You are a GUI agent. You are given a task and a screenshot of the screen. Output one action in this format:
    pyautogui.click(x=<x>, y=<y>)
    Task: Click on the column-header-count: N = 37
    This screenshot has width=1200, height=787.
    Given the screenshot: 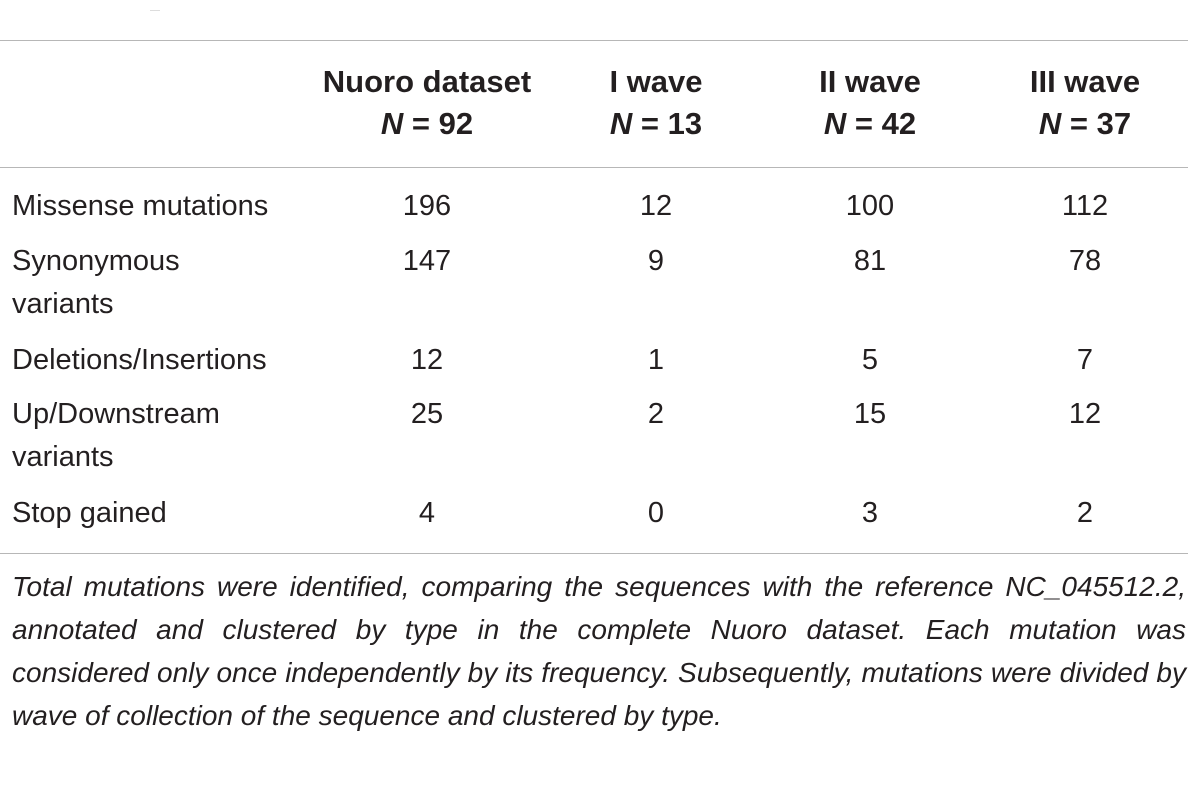 What is the action you would take?
    pyautogui.click(x=1085, y=123)
    